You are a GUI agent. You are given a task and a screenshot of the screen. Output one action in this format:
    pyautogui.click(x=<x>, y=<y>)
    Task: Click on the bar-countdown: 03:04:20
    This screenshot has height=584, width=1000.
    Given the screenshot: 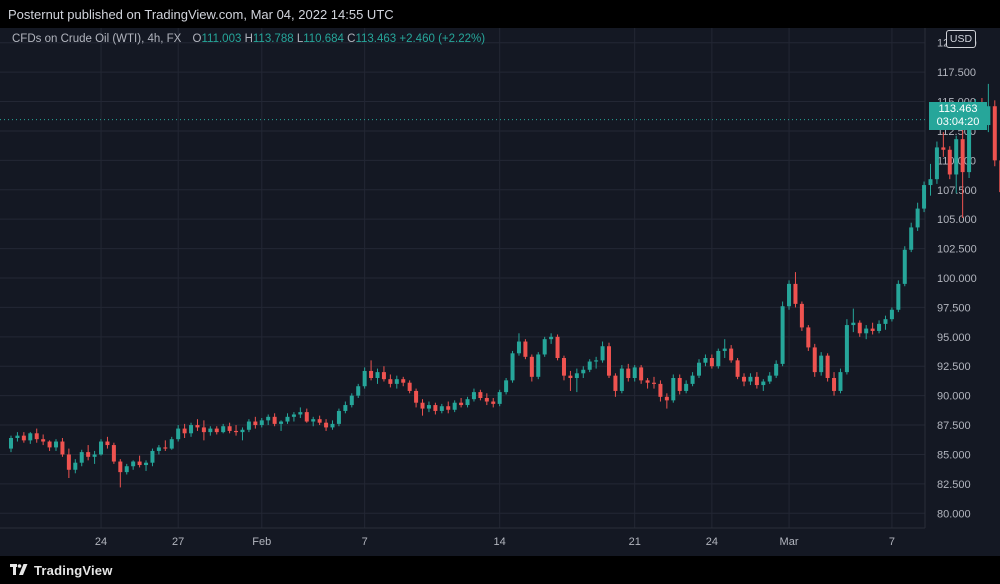 What is the action you would take?
    pyautogui.click(x=958, y=122)
    